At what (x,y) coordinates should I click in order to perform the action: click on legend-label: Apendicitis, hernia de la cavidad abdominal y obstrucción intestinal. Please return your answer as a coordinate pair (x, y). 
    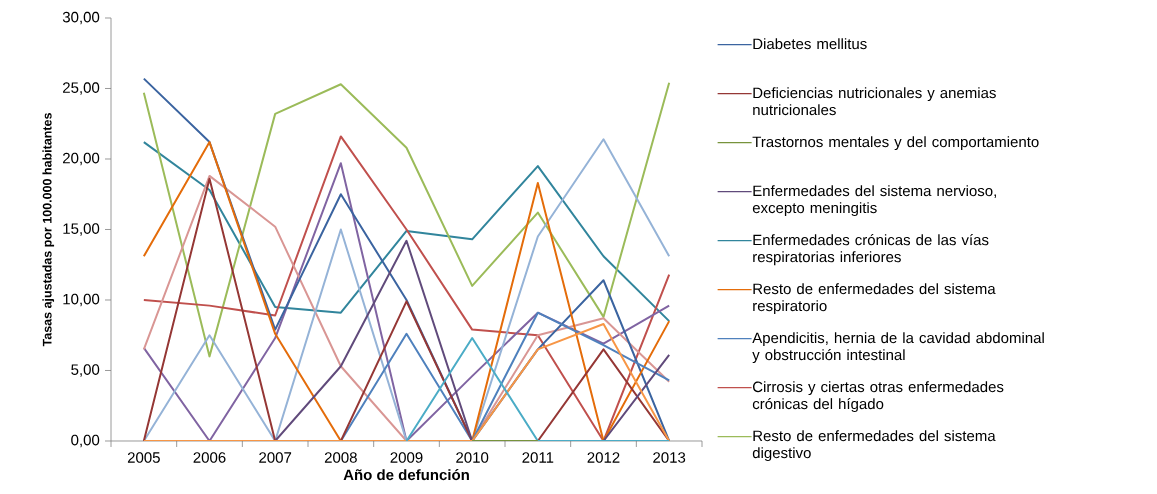
    Looking at the image, I should click on (898, 348).